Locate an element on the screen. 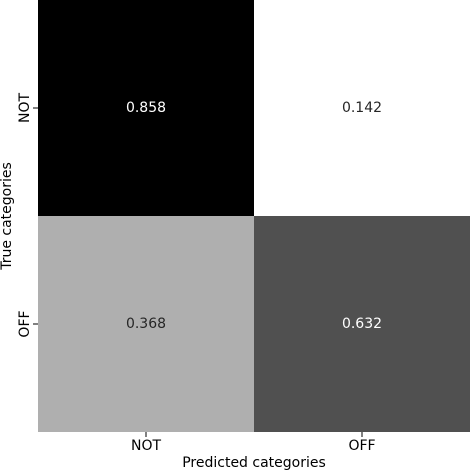 The image size is (470, 472). x-tick-label: OFF is located at coordinates (361, 446).